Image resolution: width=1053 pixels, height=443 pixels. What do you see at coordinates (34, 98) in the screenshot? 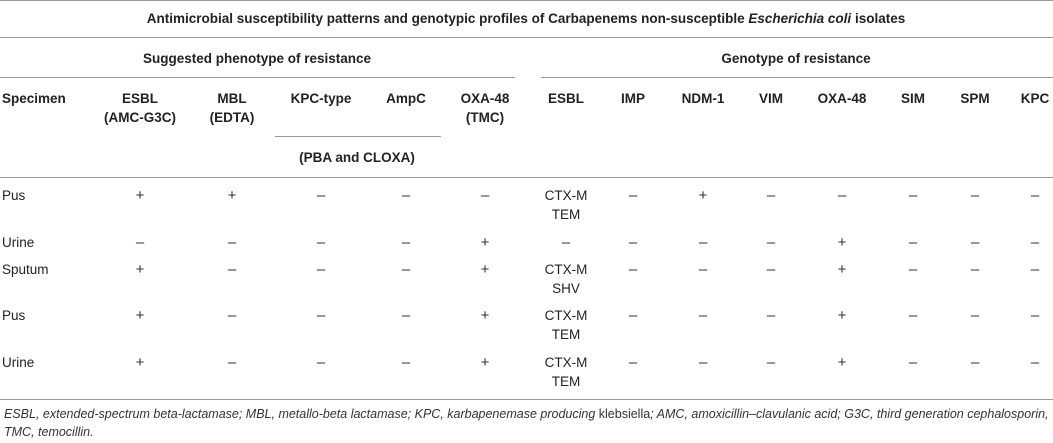
I see `col-header-specimen: Specimen` at bounding box center [34, 98].